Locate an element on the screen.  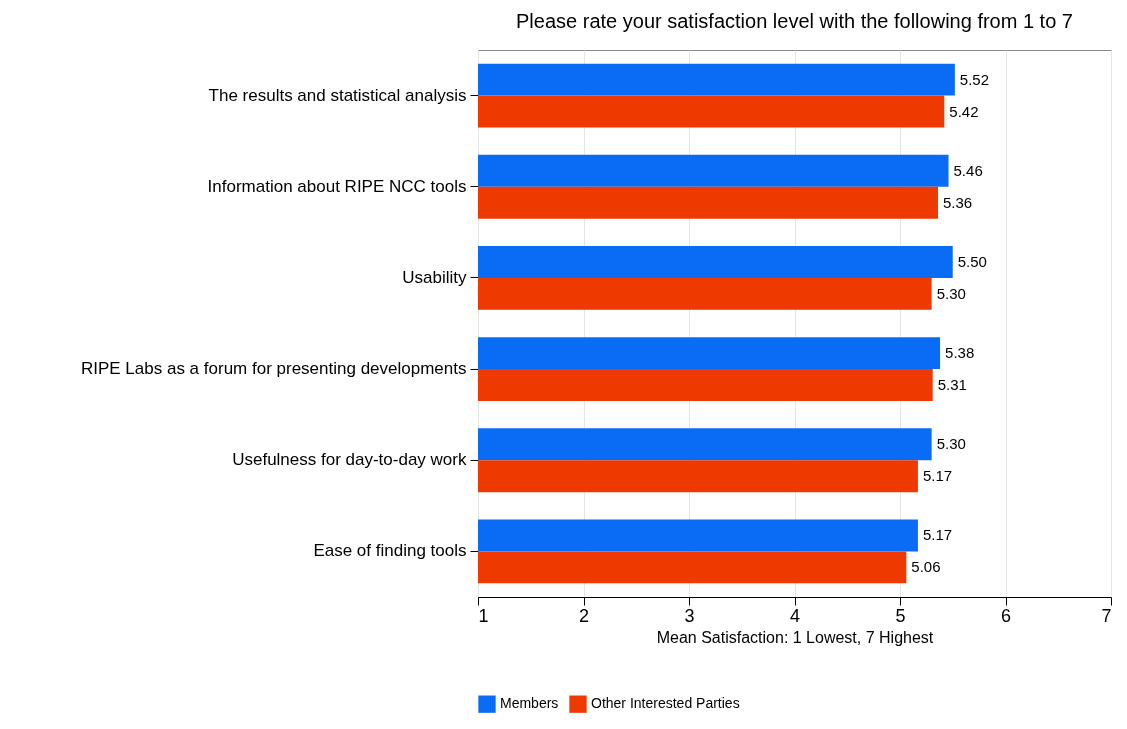
data-label: 5.42 is located at coordinates (964, 111).